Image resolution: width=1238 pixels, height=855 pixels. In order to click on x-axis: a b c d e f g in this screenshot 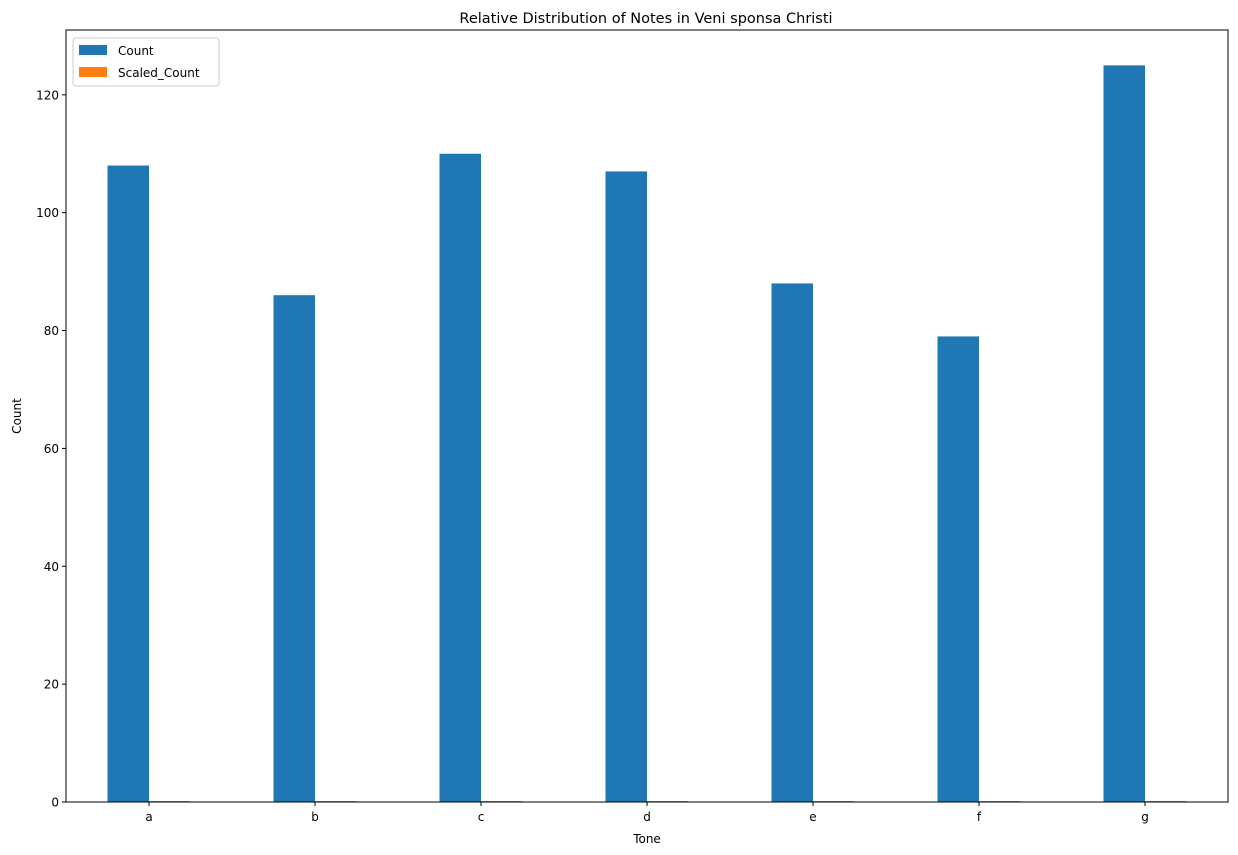, I will do `click(647, 813)`.